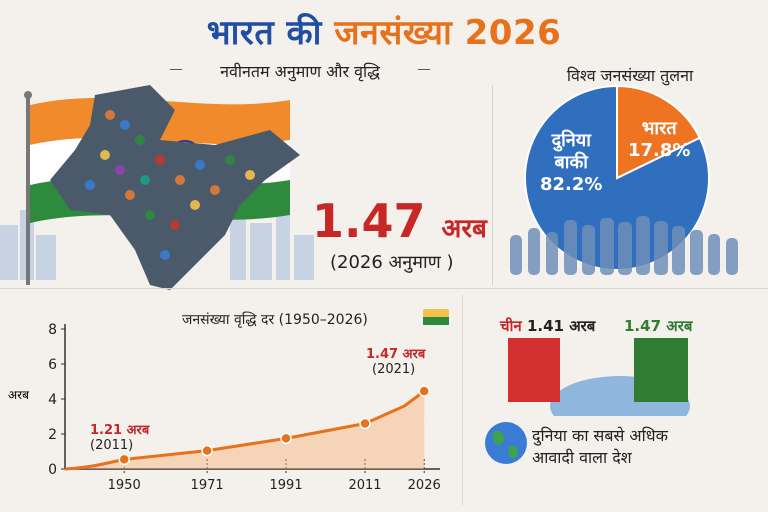  What do you see at coordinates (464, 229) in the screenshot?
I see `headline-unit: अरब` at bounding box center [464, 229].